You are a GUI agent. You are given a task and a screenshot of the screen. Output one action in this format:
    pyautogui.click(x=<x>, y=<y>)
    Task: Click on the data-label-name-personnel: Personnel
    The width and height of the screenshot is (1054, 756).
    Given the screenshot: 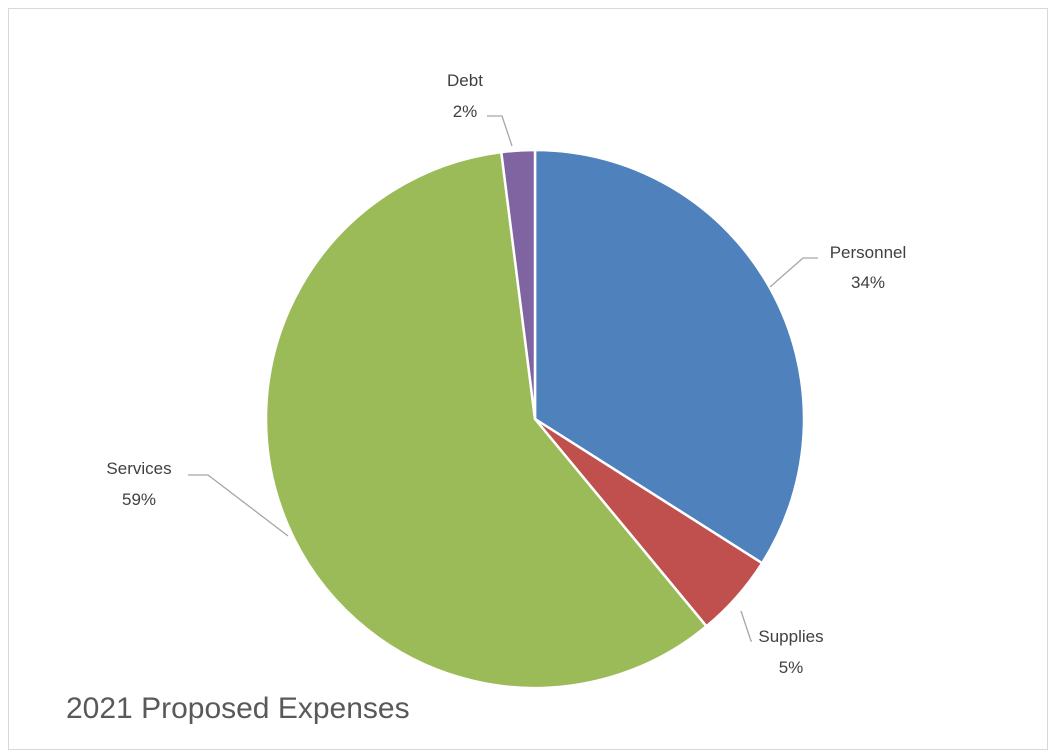 What is the action you would take?
    pyautogui.click(x=868, y=252)
    